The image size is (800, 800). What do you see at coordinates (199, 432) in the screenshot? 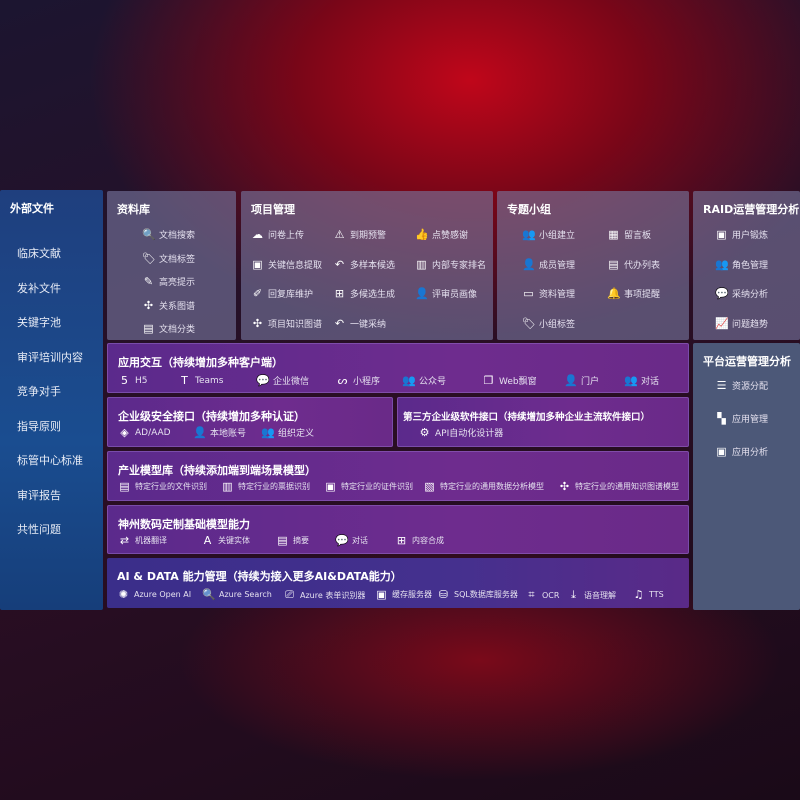
I see `local-account-icon: 👤` at bounding box center [199, 432].